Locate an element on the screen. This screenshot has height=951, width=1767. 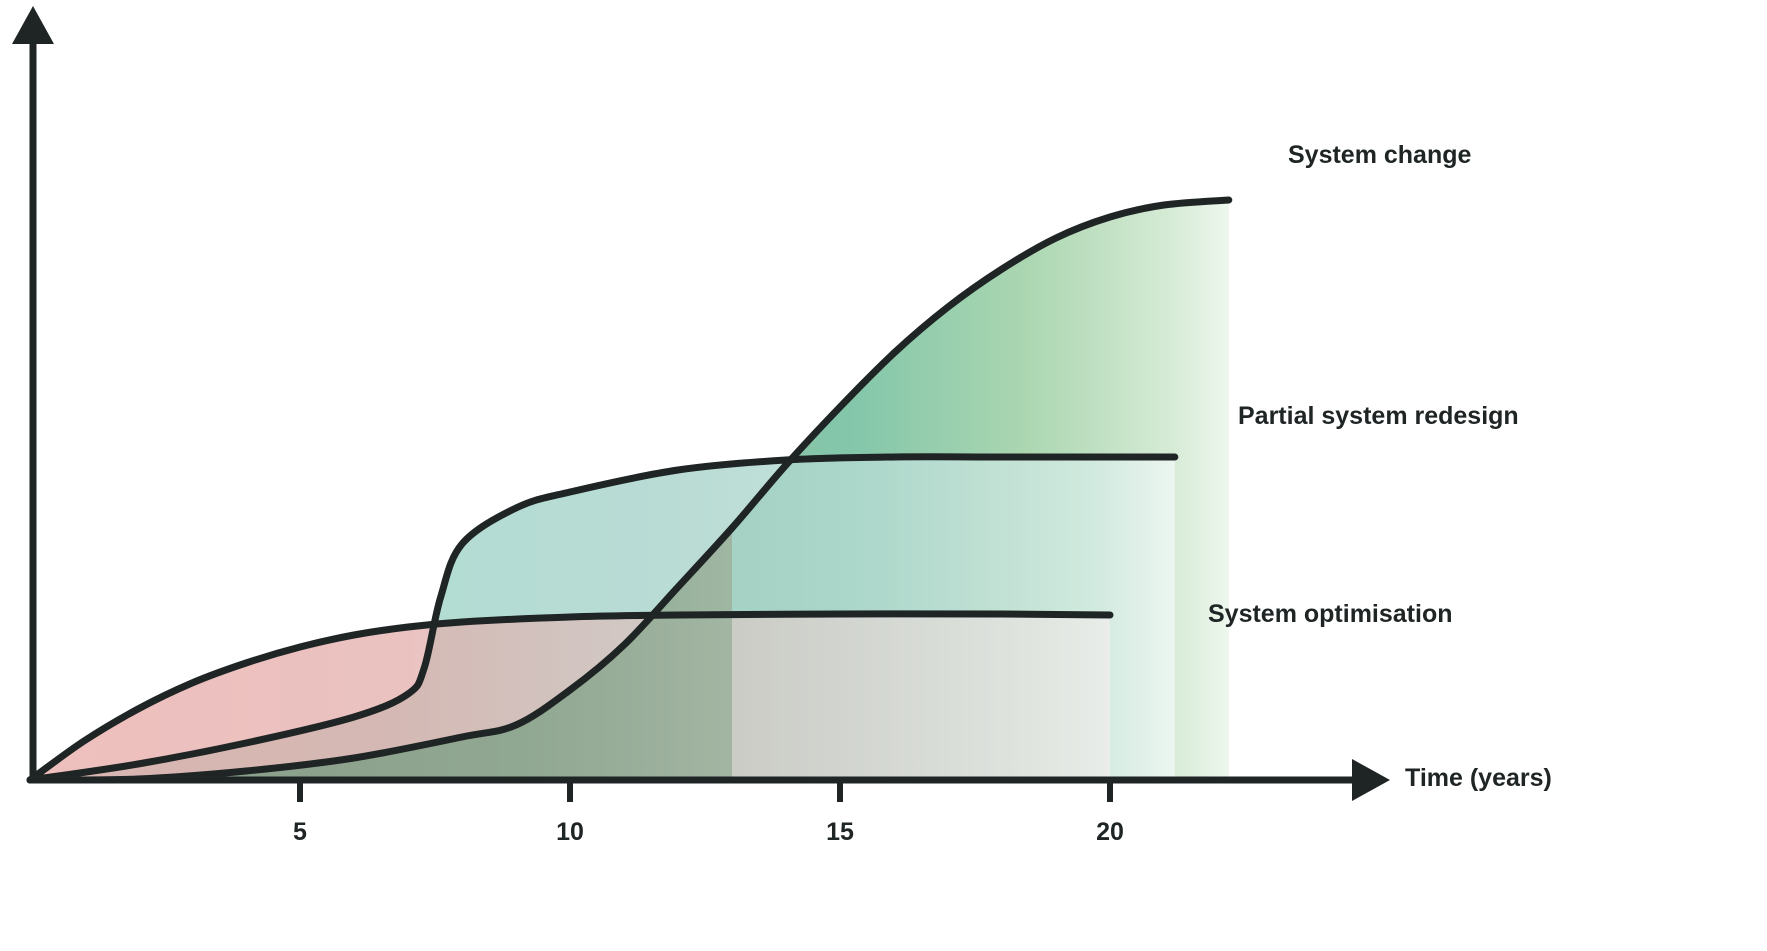
x-axis-arrowhead is located at coordinates (1371, 780).